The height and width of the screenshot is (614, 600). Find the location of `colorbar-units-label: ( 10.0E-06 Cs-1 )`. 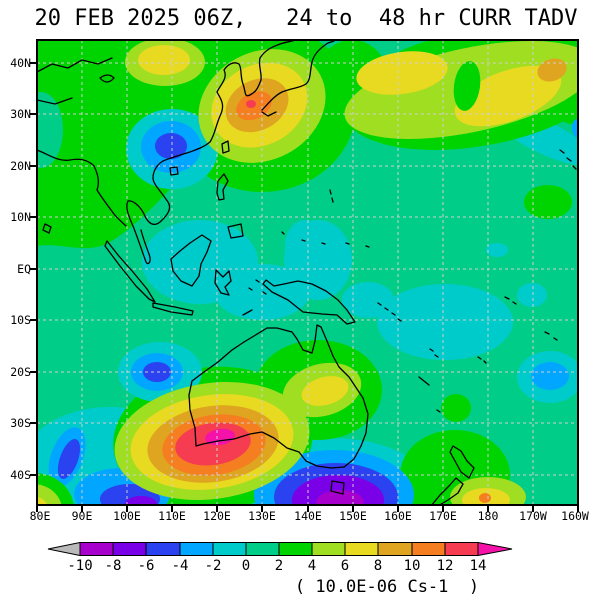

colorbar-units-label: ( 10.0E-06 Cs-1 ) is located at coordinates (387, 587).